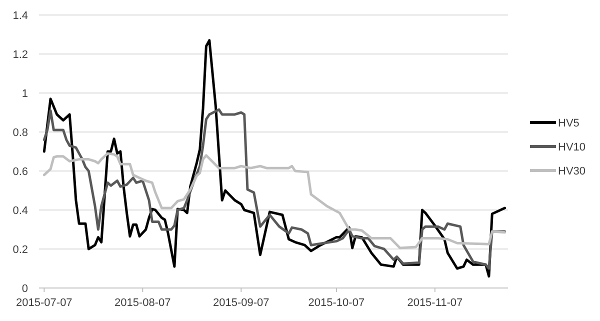 Image resolution: width=600 pixels, height=321 pixels. I want to click on x-tick-label: 2015-10-07, so click(336, 303).